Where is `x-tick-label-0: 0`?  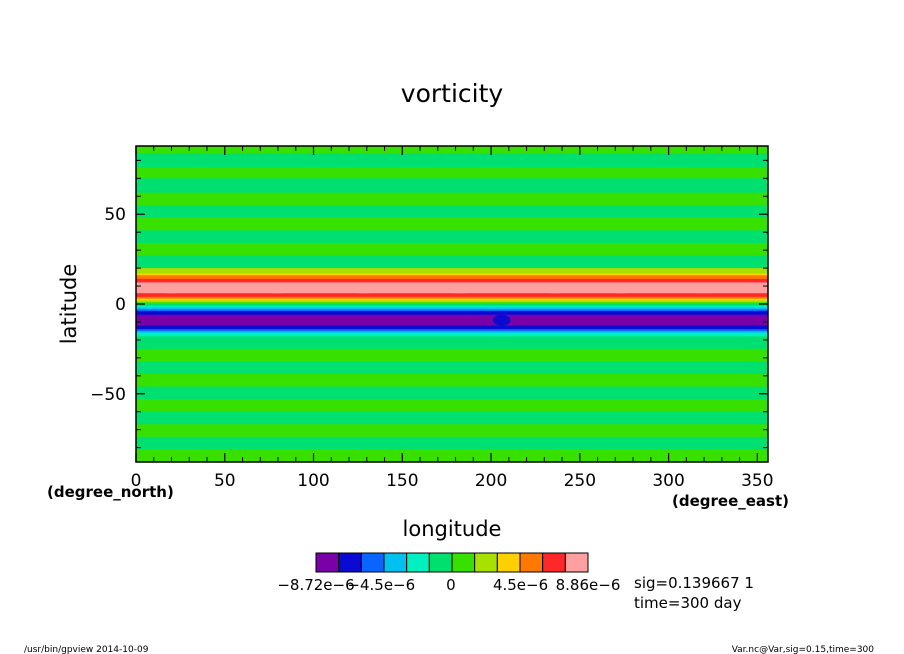 x-tick-label-0: 0 is located at coordinates (136, 481).